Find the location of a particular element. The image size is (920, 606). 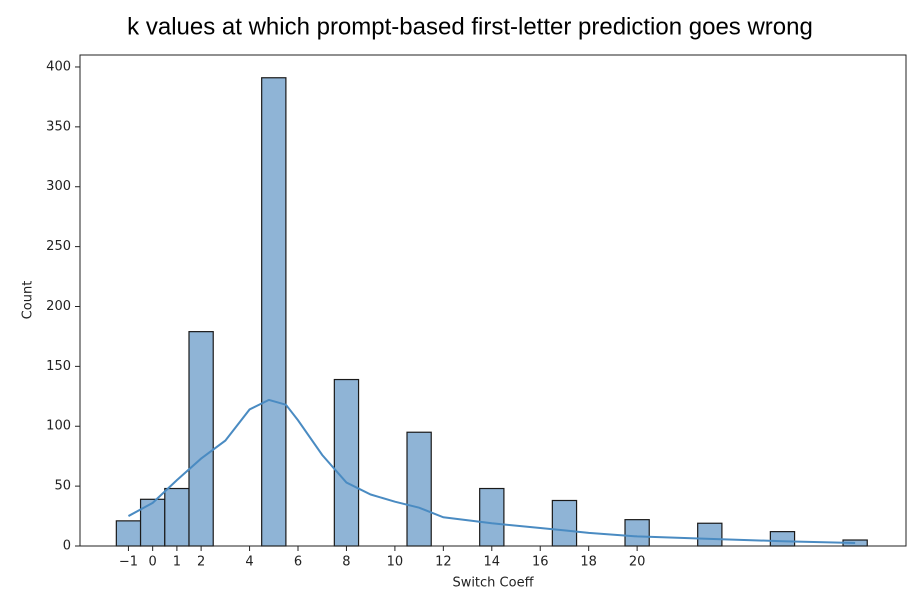

x-tick-label: 4 is located at coordinates (249, 562).